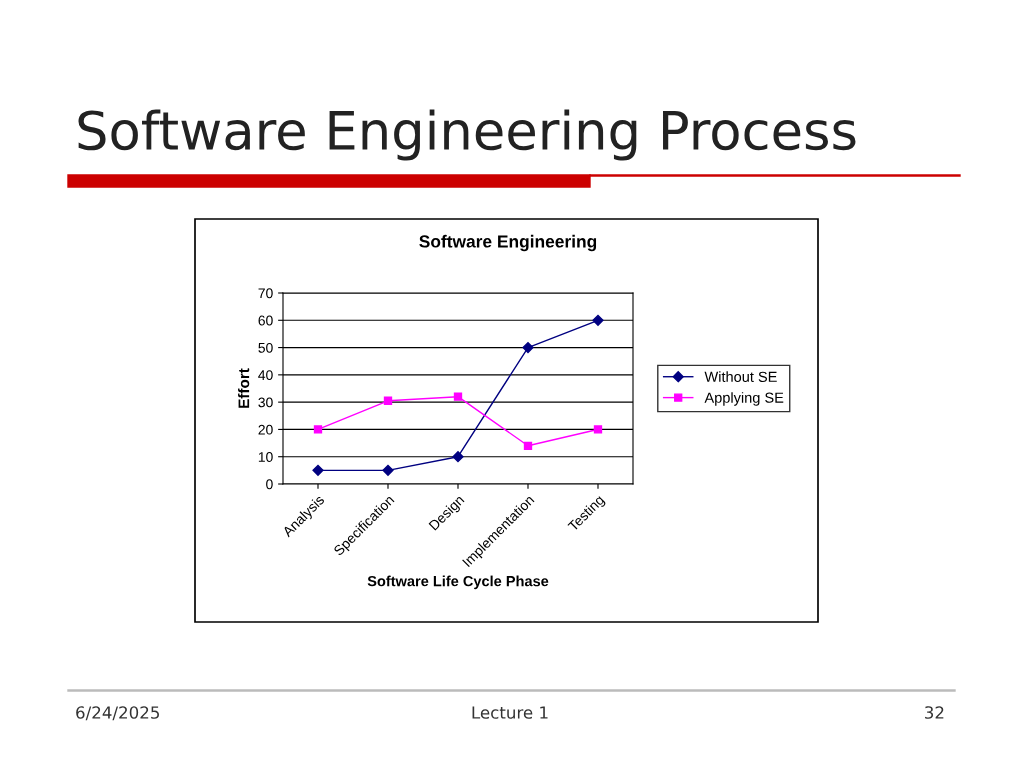 The width and height of the screenshot is (1024, 768). What do you see at coordinates (117, 713) in the screenshot?
I see `text: 6/24/2025` at bounding box center [117, 713].